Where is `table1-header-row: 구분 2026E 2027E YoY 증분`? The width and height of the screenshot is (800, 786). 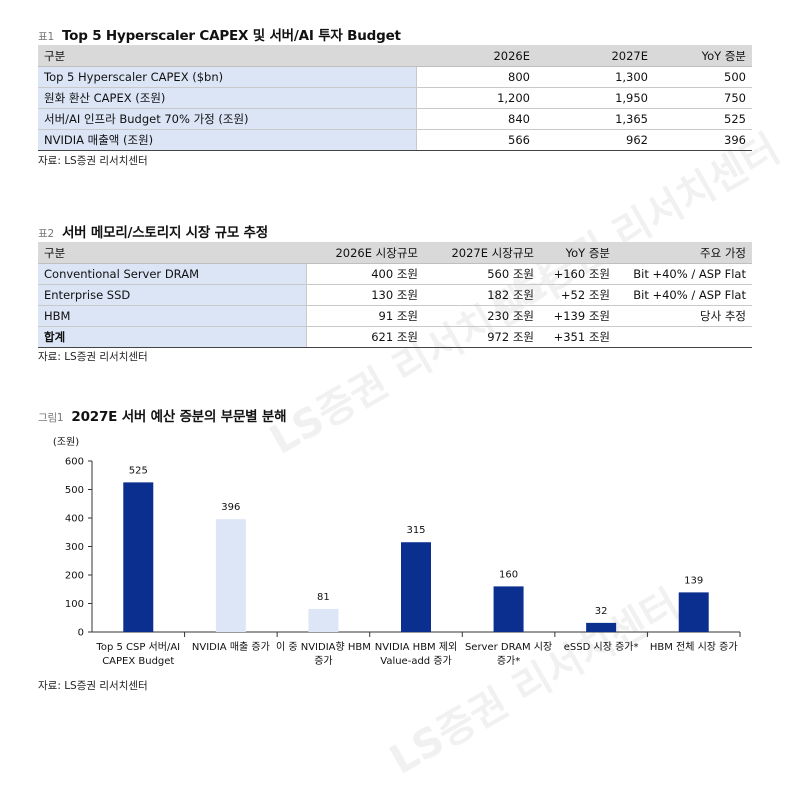
table1-header-row: 구분 2026E 2027E YoY 증분 is located at coordinates (395, 56).